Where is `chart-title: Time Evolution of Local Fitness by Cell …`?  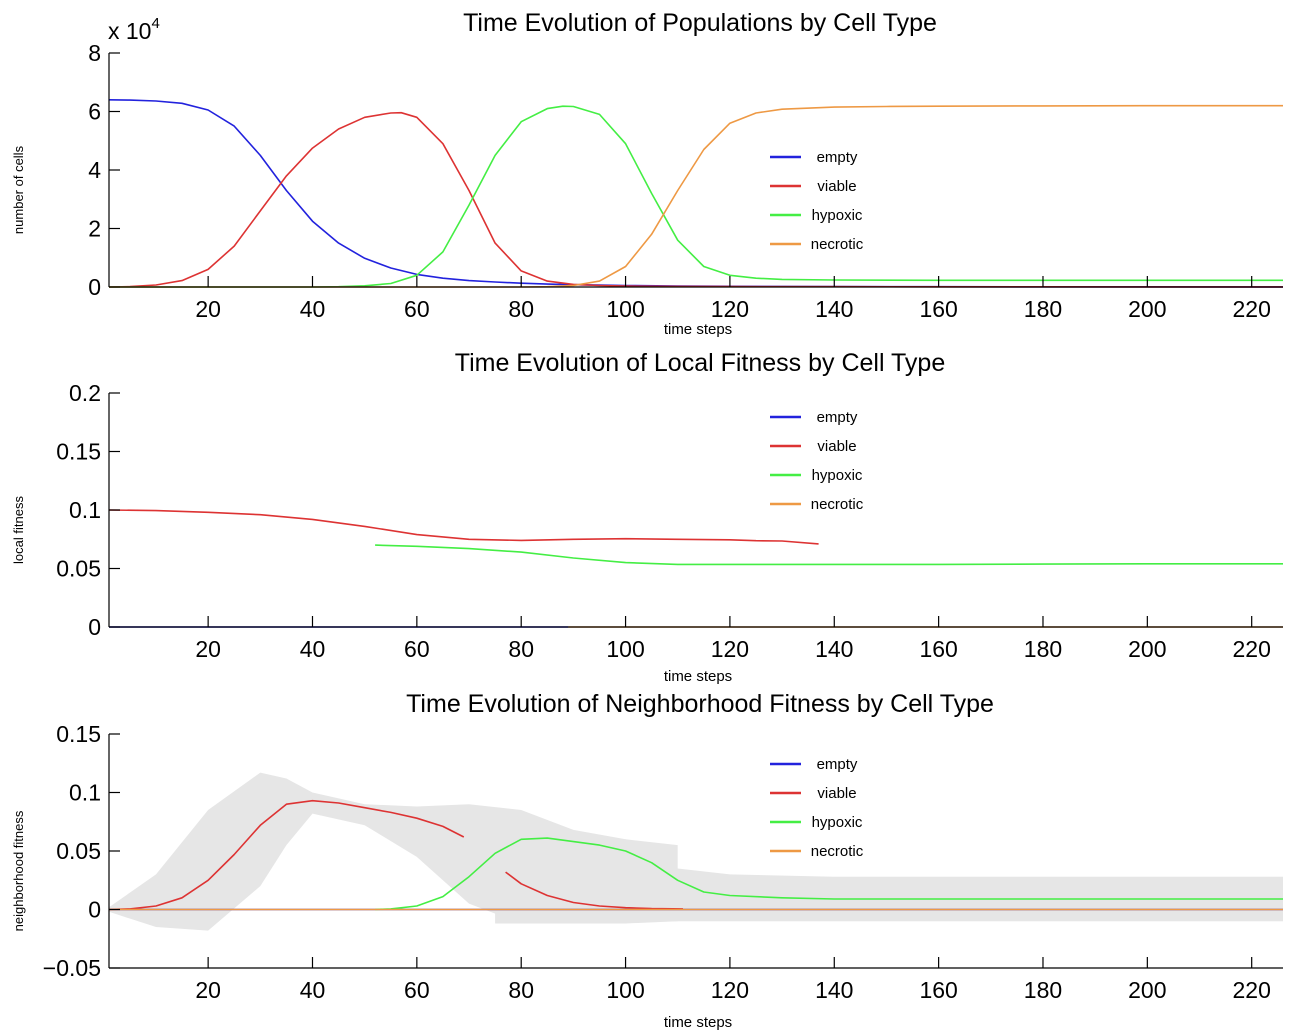 chart-title: Time Evolution of Local Fitness by Cell … is located at coordinates (700, 363).